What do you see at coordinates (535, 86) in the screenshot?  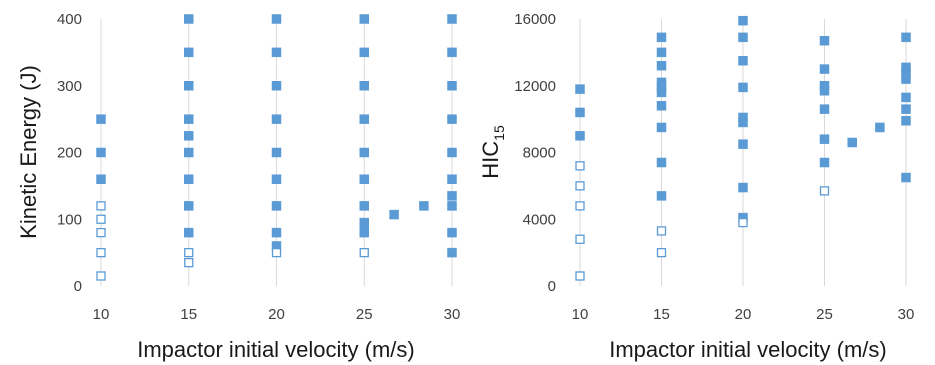 I see `y-tick-label: 12000` at bounding box center [535, 86].